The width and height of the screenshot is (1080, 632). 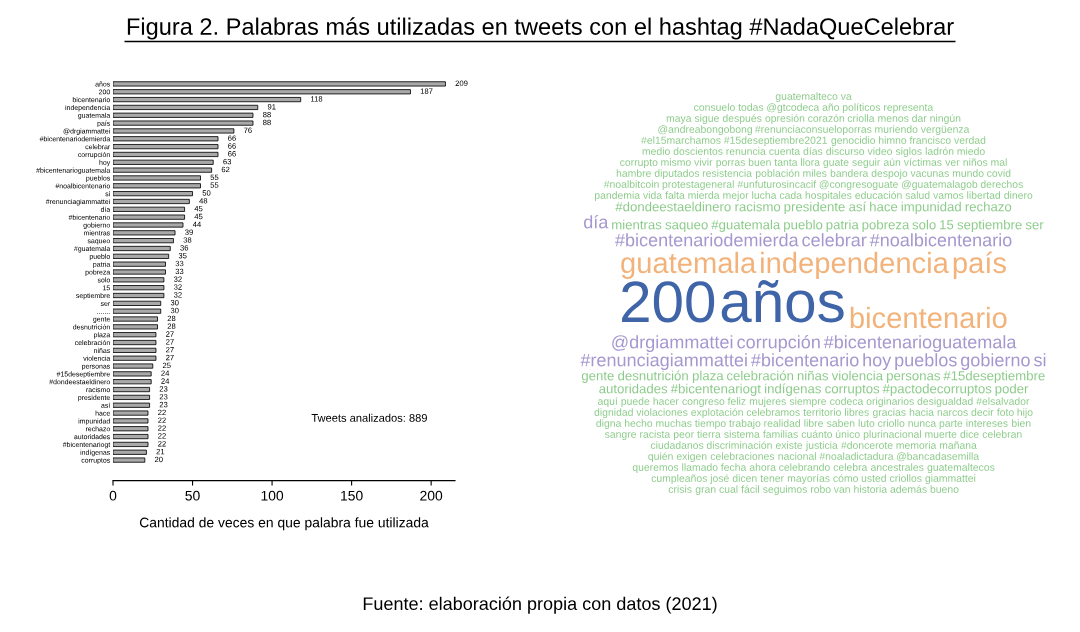 I want to click on text: Figura 2. Palabras más utilizadas en tweets con el hashtag #NadaQueCelebrar, so click(x=540, y=28).